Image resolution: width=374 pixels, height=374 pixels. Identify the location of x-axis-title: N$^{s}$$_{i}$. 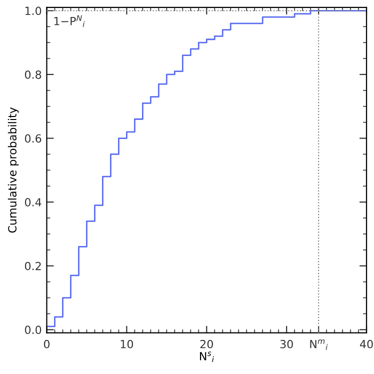
(207, 357).